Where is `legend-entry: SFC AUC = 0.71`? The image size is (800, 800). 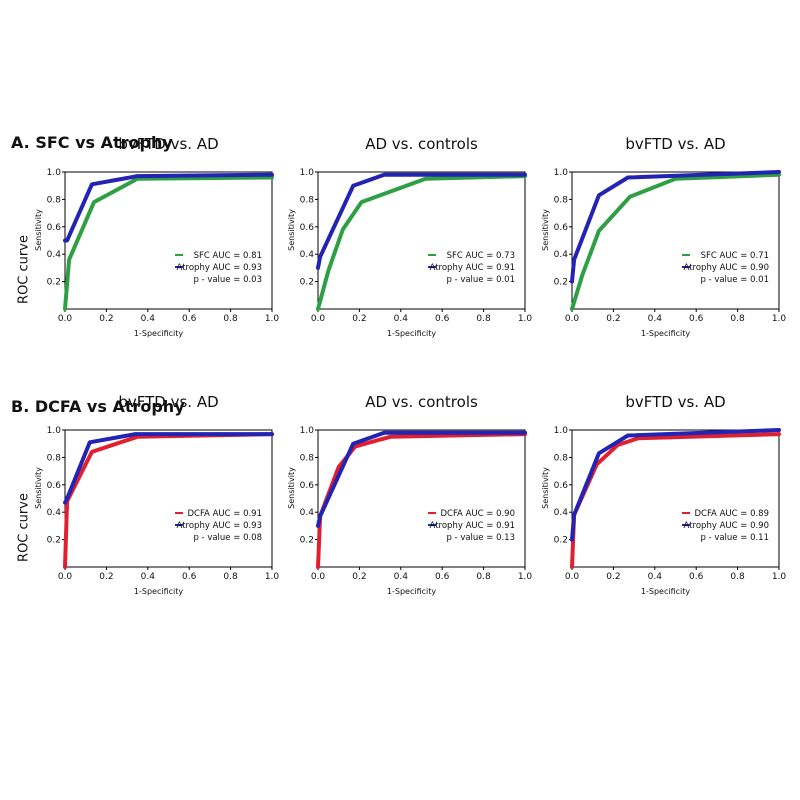 legend-entry: SFC AUC = 0.71 is located at coordinates (735, 256).